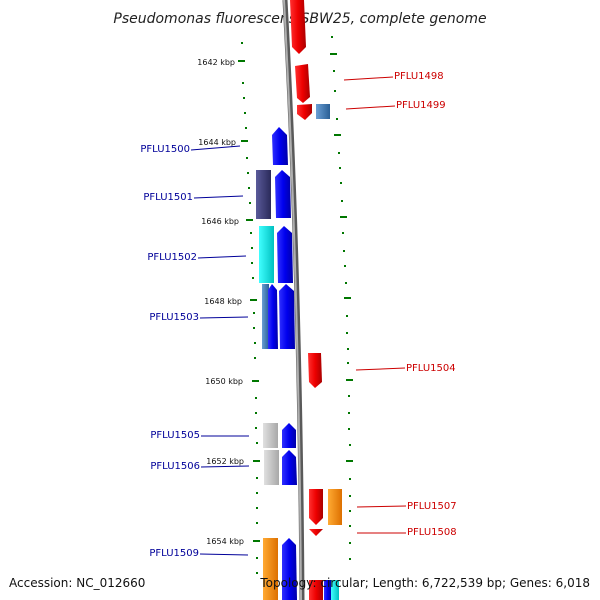  What do you see at coordinates (174, 317) in the screenshot?
I see `gene-label: PFLU1503` at bounding box center [174, 317].